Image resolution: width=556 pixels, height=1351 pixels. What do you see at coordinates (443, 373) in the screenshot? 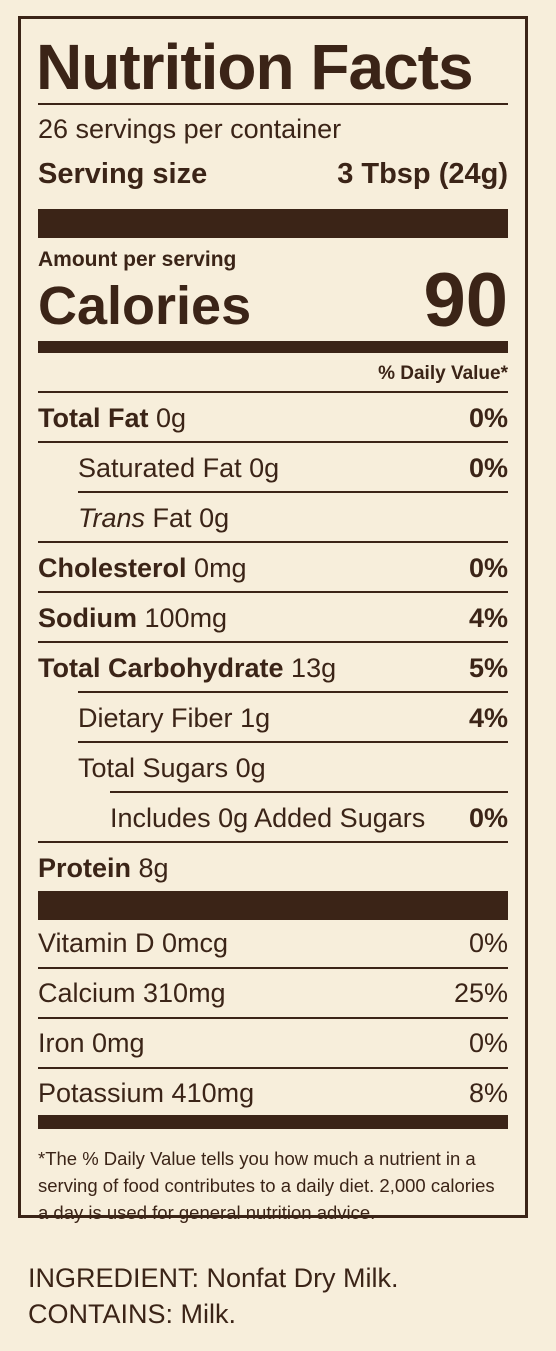
I see `daily-value-header: % Daily Value*` at bounding box center [443, 373].